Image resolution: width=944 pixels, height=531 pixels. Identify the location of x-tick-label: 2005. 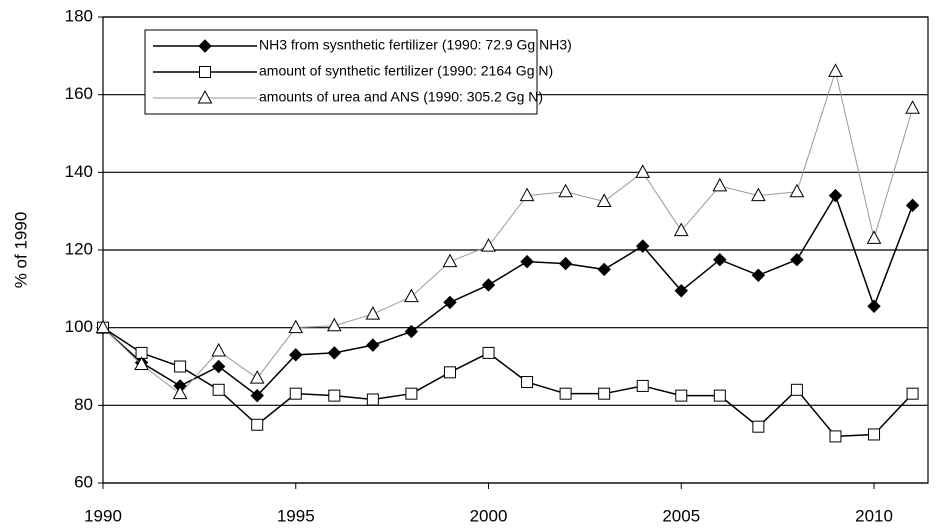
(681, 515).